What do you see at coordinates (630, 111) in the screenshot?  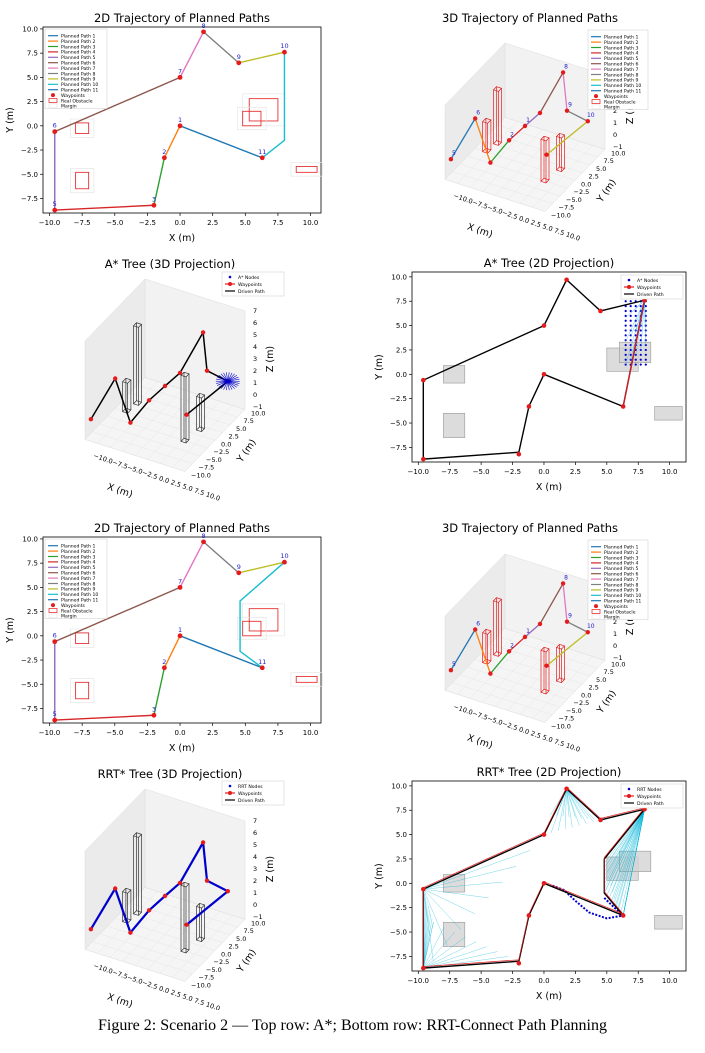 I see `z-axis-label: Z (m)` at bounding box center [630, 111].